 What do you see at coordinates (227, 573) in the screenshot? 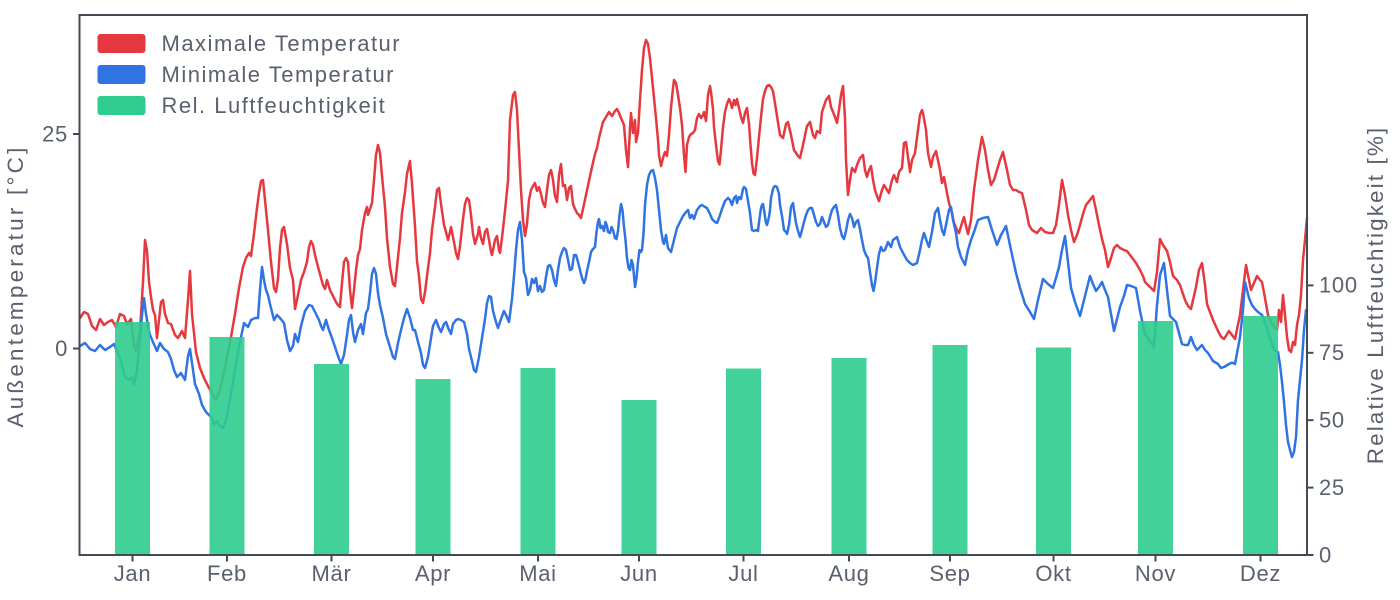
I see `svg-text: Feb` at bounding box center [227, 573].